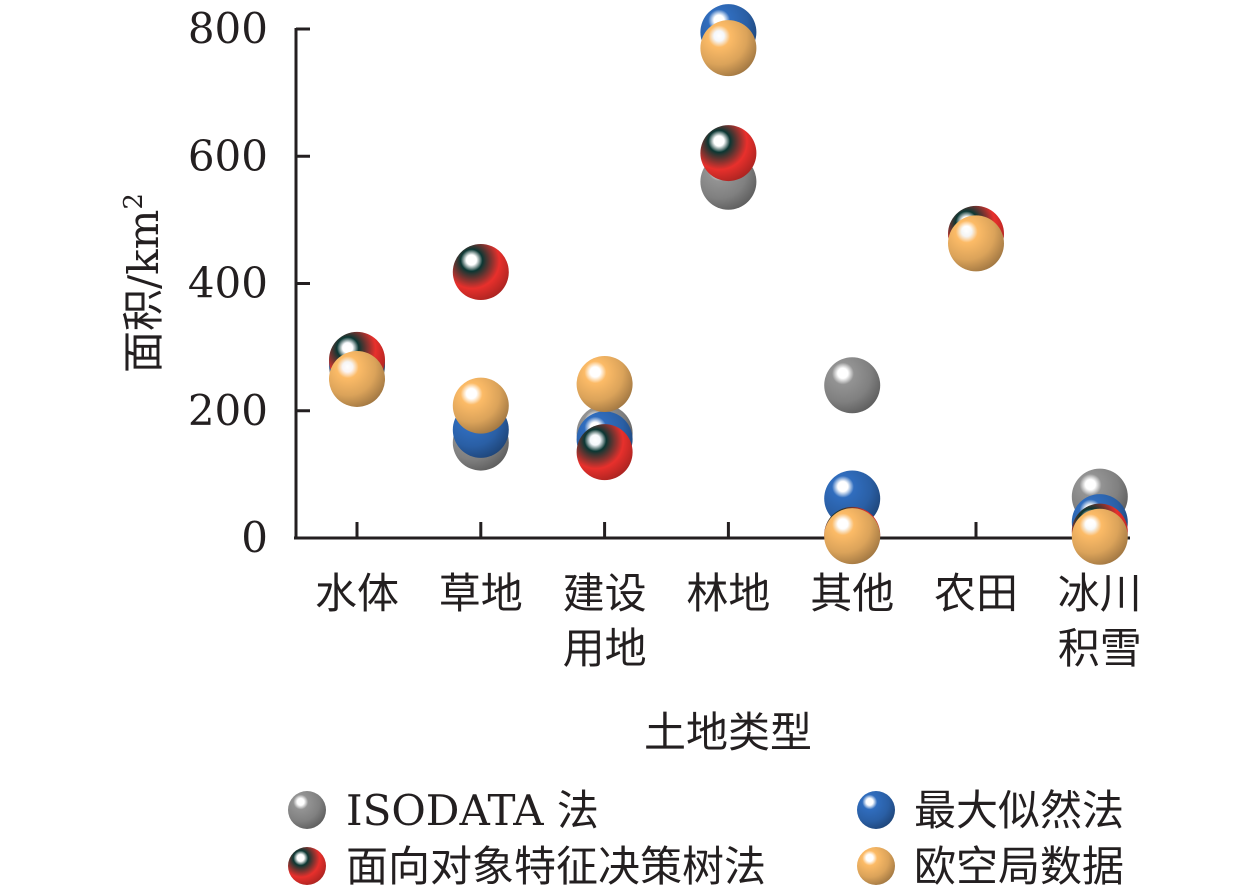 This screenshot has height=893, width=1260. I want to click on x-tick-label: 建设, so click(605, 593).